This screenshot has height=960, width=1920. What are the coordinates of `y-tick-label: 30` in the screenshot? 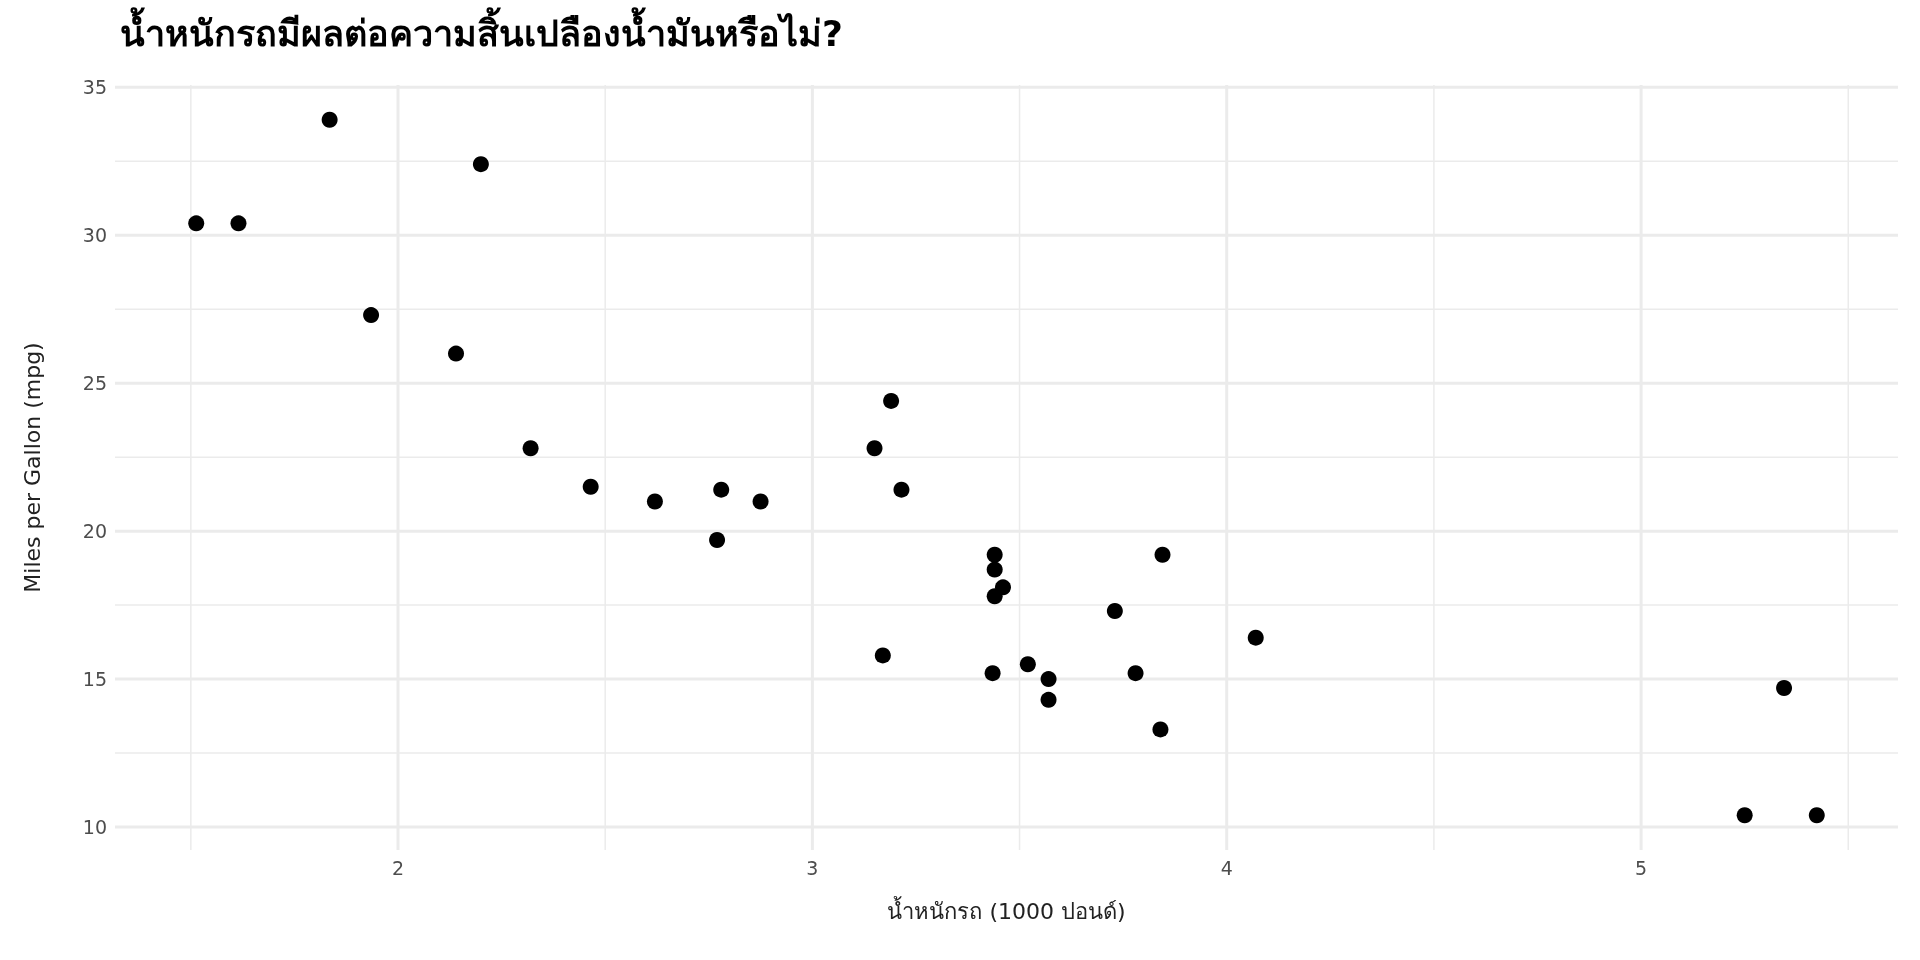 It's located at (94, 235).